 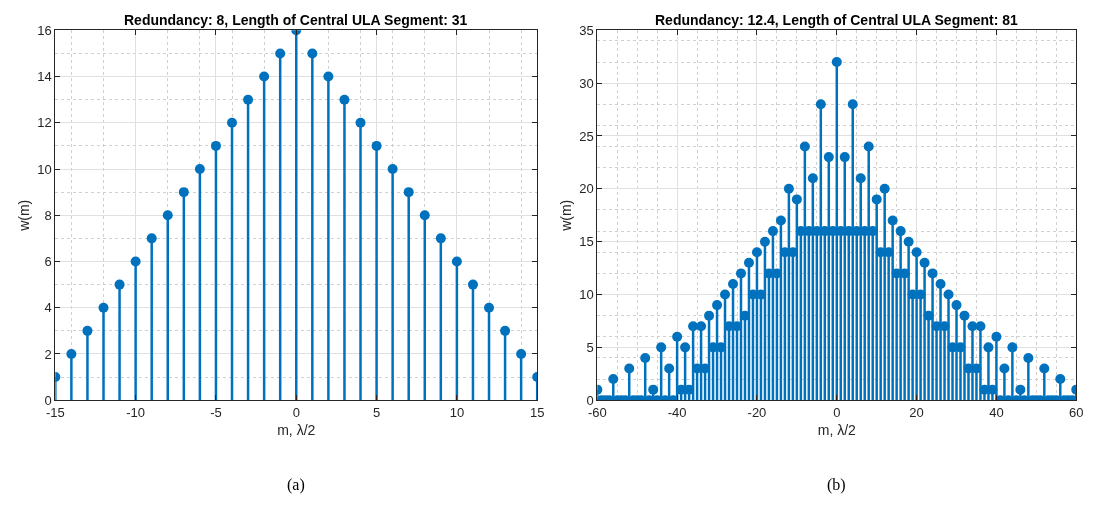 I want to click on y-tick-label: 30, so click(x=586, y=83).